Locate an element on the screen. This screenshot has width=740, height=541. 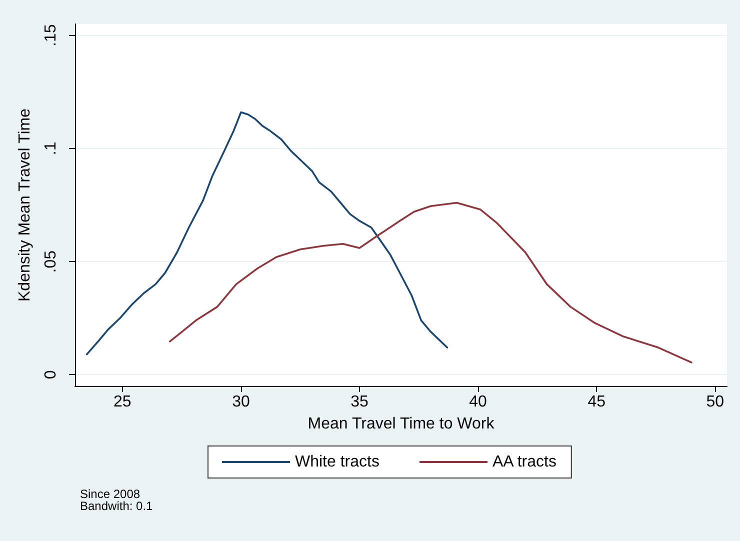
y-tick-label: 0 is located at coordinates (51, 375).